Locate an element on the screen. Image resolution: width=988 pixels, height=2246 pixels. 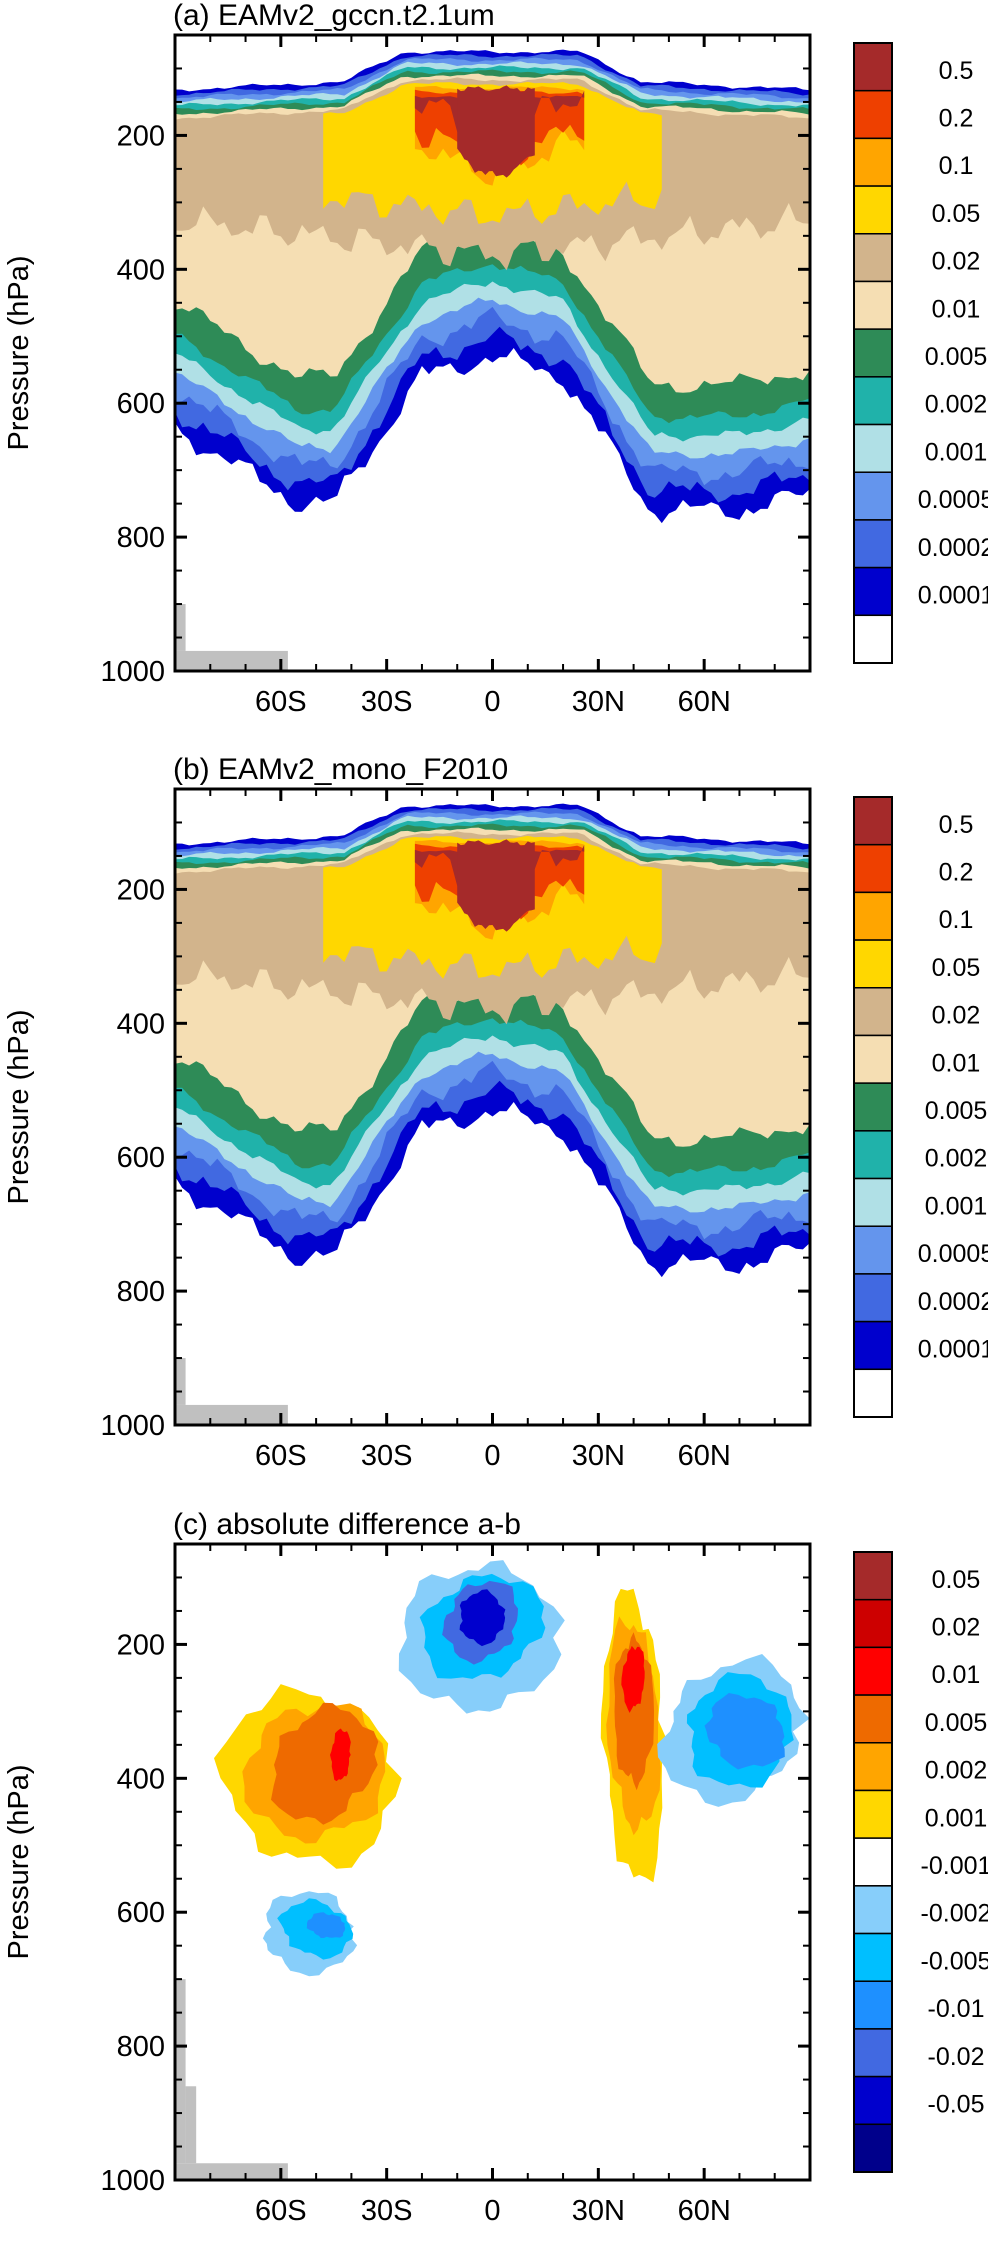
colorbar-label: -0.02 is located at coordinates (956, 2057).